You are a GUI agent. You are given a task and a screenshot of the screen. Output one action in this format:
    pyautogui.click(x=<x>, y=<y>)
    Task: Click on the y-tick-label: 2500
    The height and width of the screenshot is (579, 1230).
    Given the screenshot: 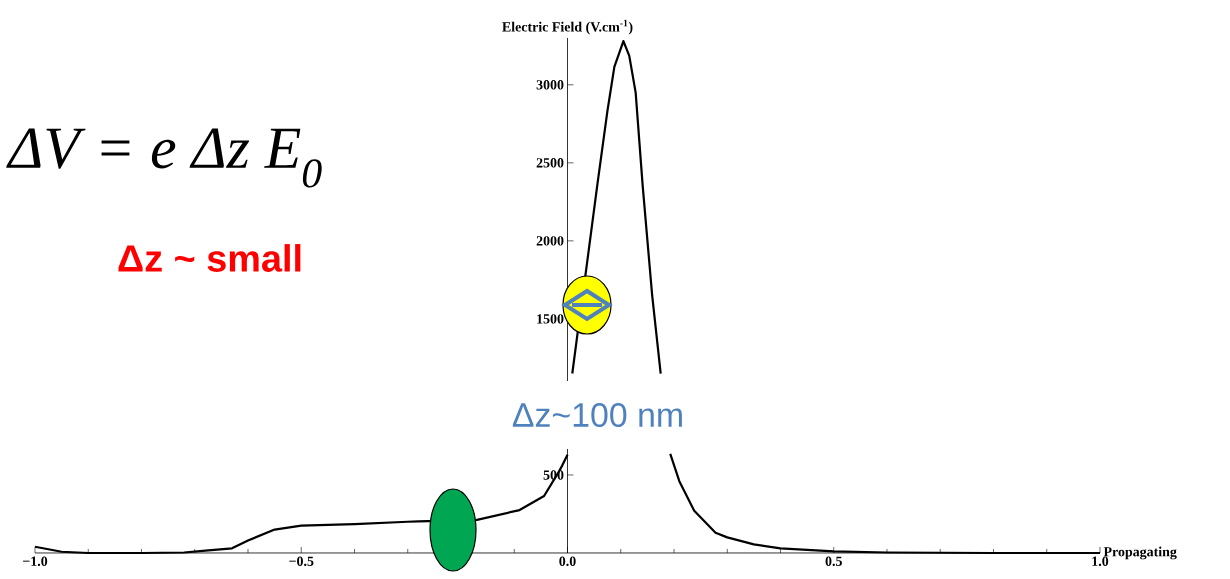 What is the action you would take?
    pyautogui.click(x=550, y=163)
    